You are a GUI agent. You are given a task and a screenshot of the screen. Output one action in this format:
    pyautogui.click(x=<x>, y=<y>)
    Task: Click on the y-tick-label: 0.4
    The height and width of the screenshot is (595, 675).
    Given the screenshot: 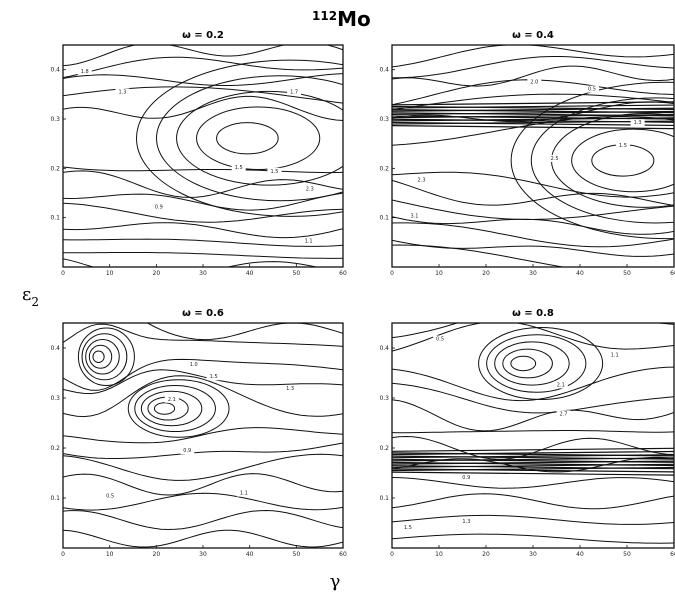 What is the action you would take?
    pyautogui.click(x=384, y=70)
    